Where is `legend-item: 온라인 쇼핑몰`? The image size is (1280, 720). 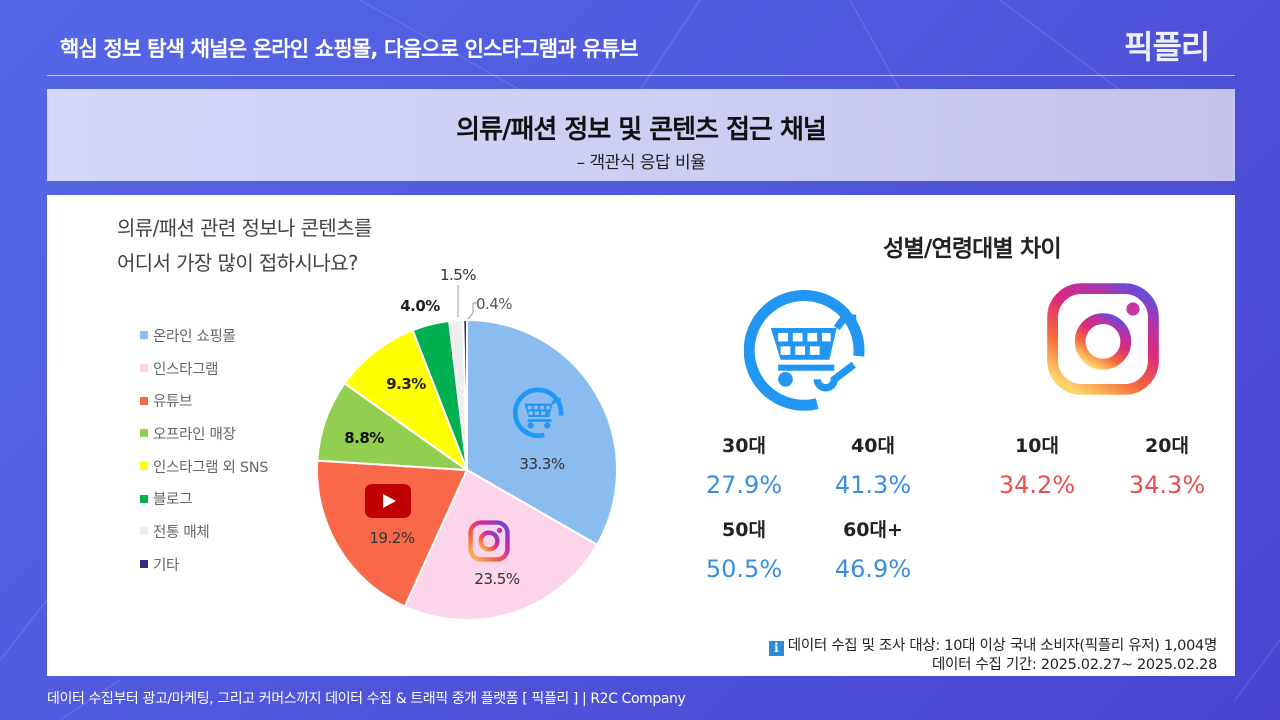
legend-item: 온라인 쇼핑몰 is located at coordinates (204, 335).